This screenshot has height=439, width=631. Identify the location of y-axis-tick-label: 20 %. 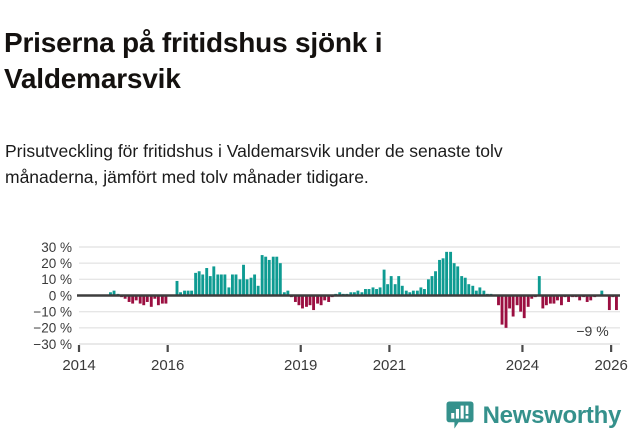
(56, 263).